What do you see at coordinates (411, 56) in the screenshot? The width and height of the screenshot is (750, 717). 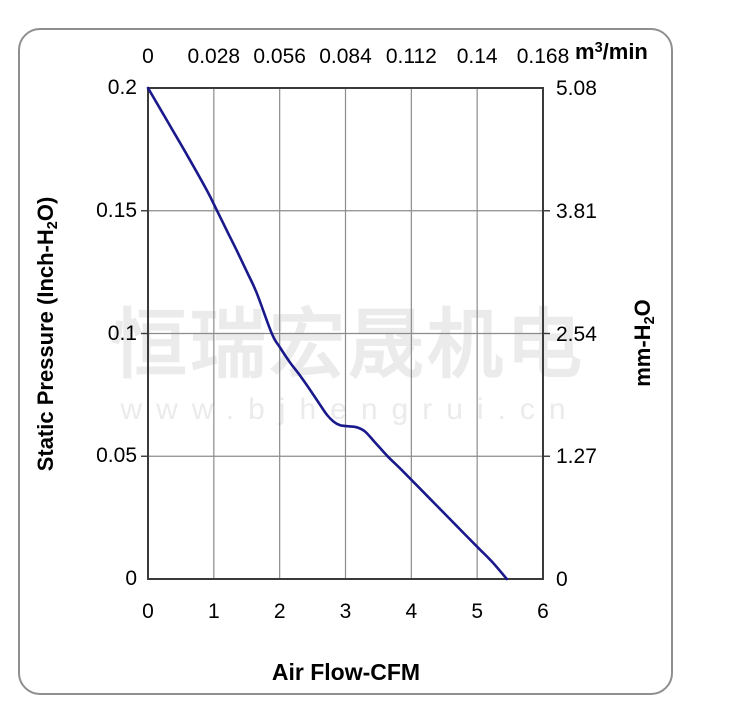 I see `top-axis-tick-label: 0.112` at bounding box center [411, 56].